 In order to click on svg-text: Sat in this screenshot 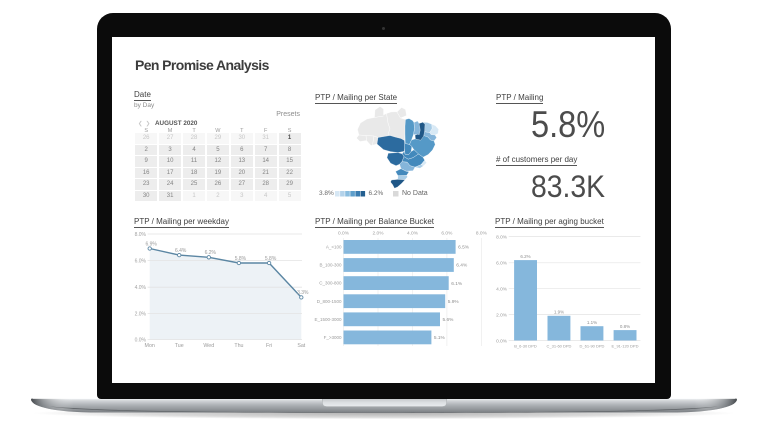, I will do `click(301, 346)`.